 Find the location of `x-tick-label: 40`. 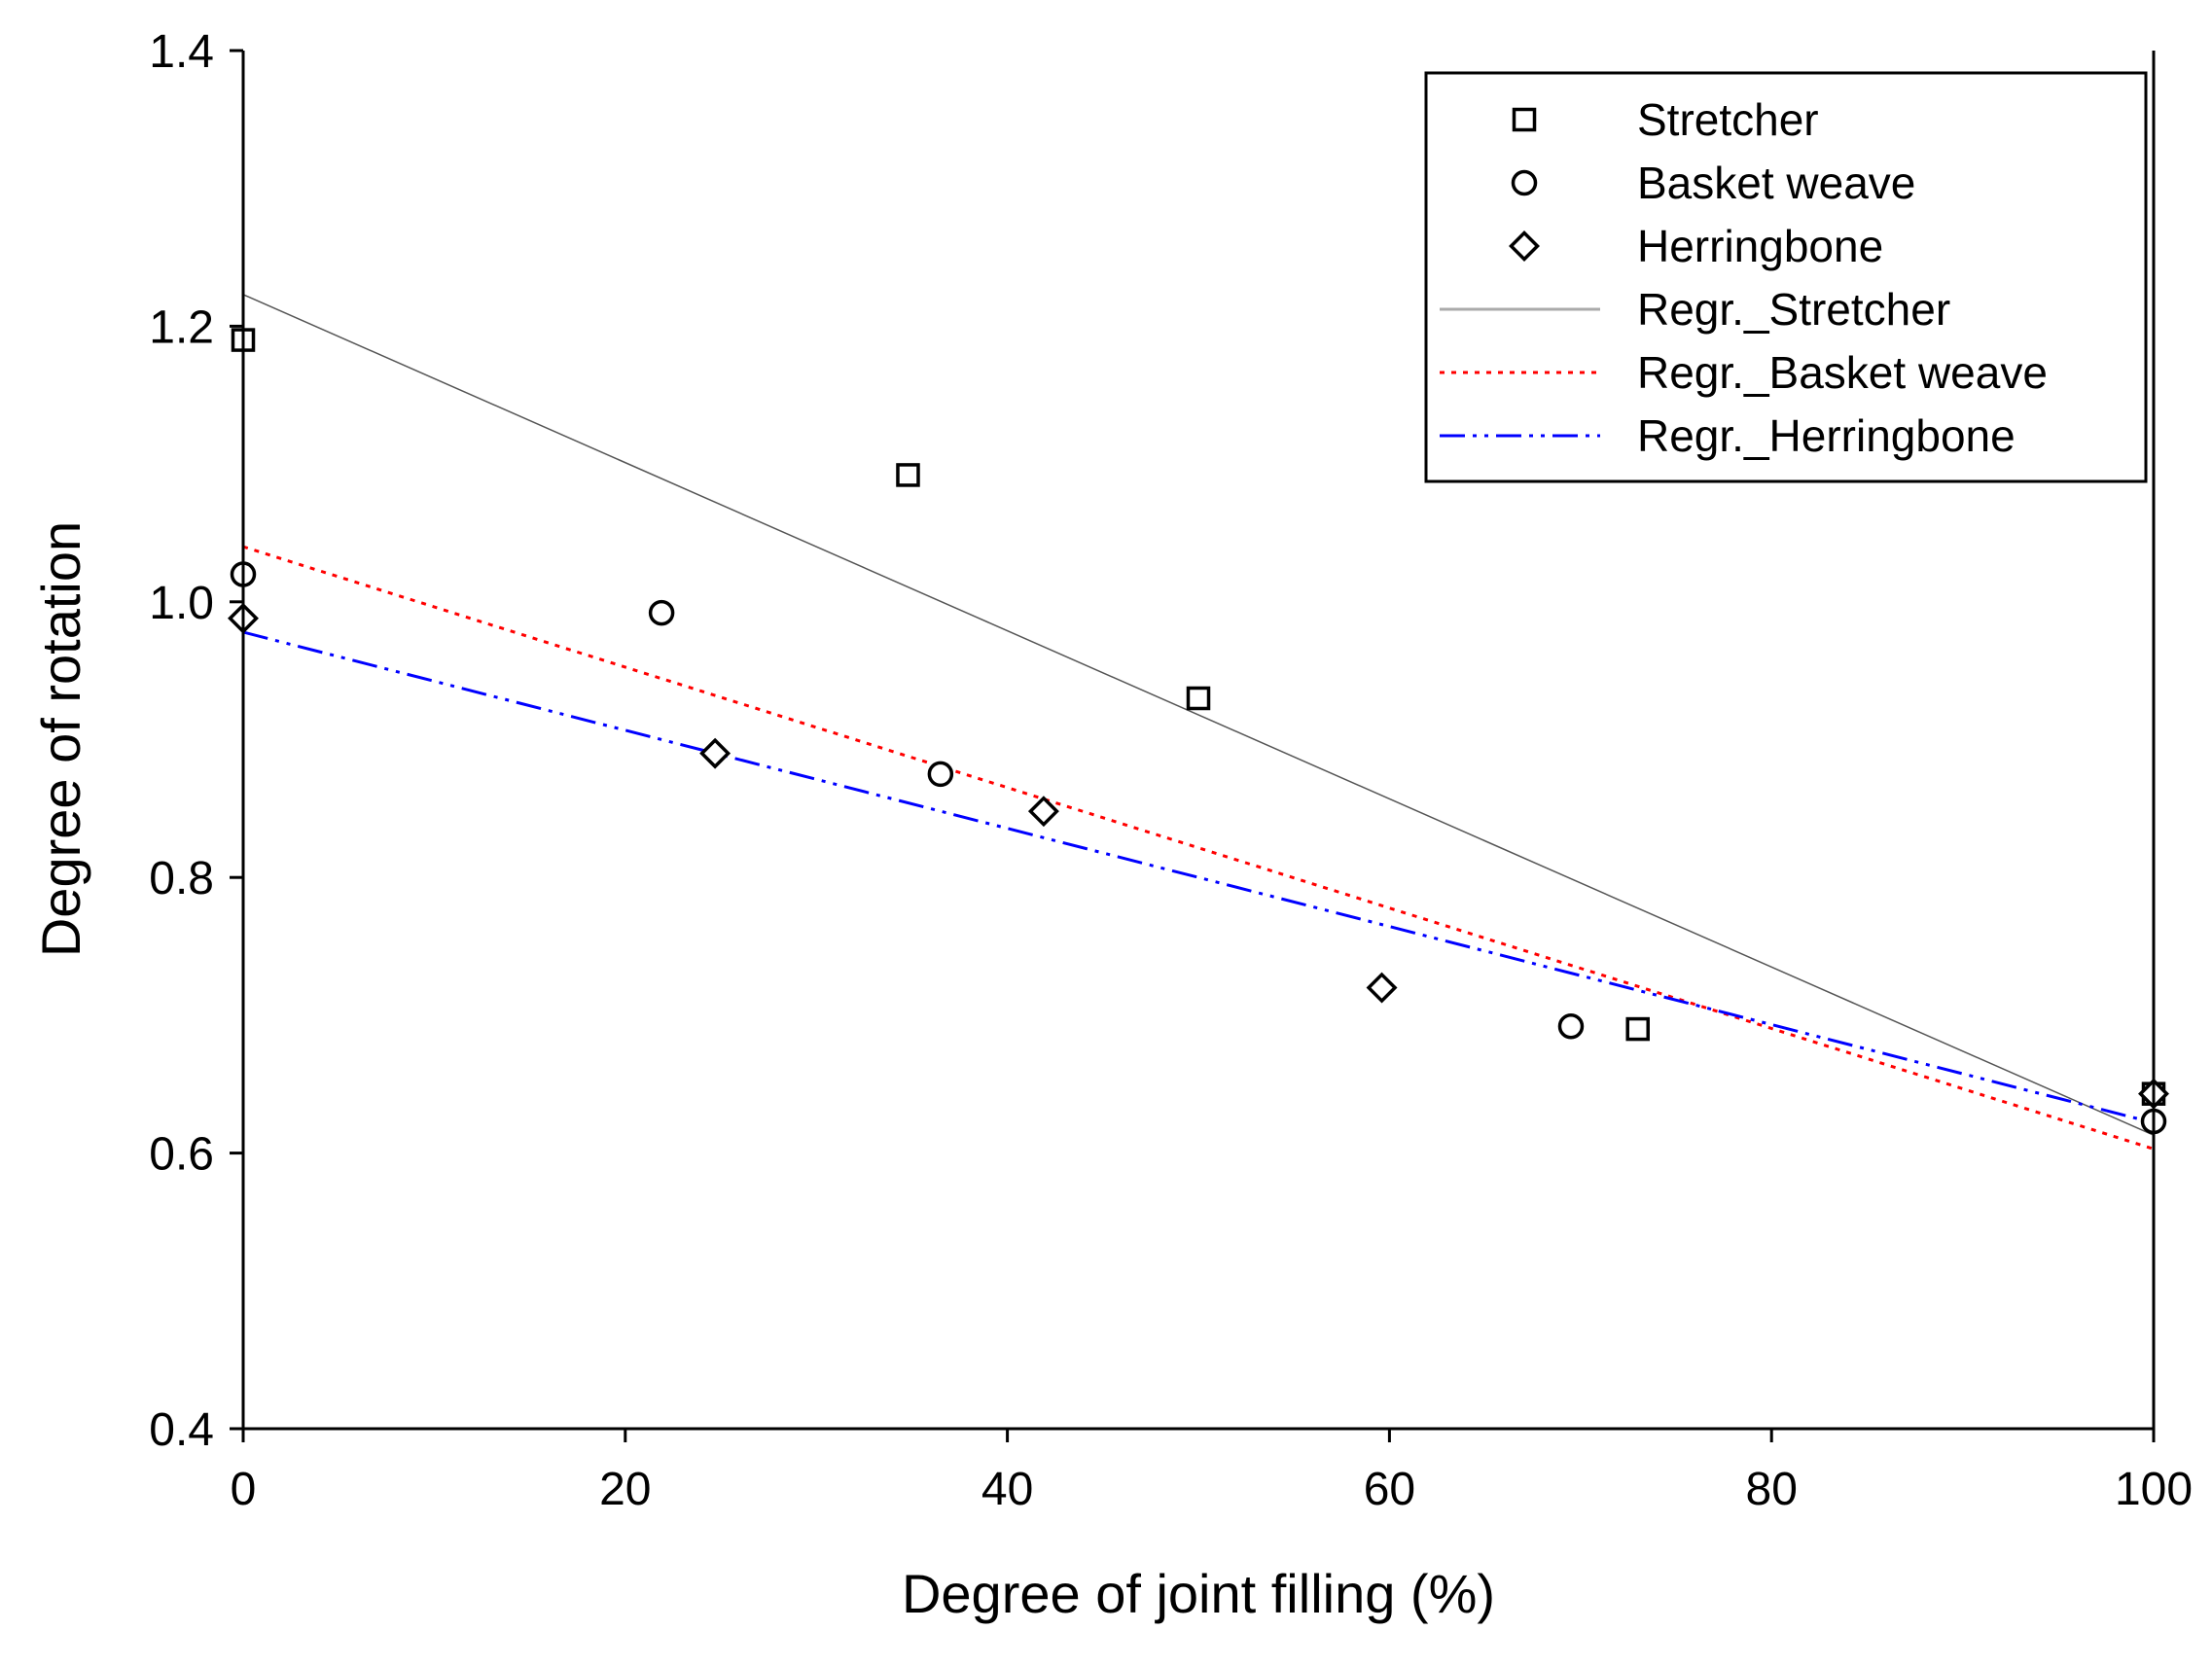

x-tick-label: 40 is located at coordinates (1007, 1490).